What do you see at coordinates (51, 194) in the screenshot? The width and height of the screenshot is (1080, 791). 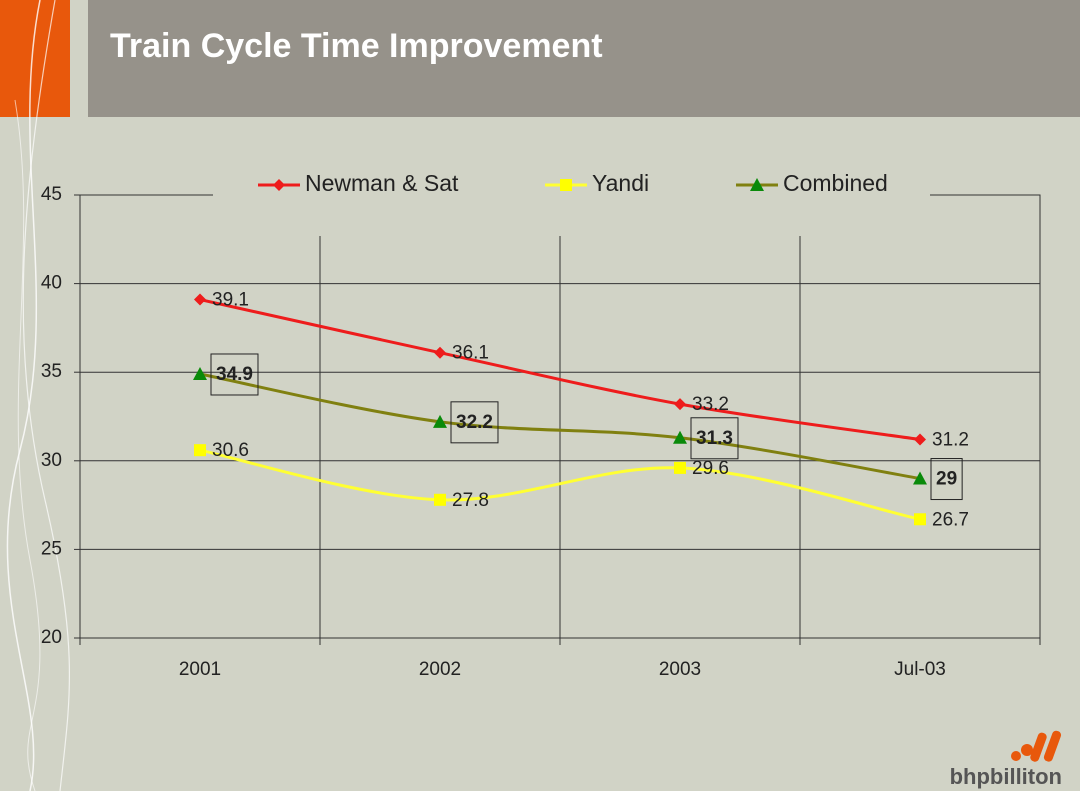 I see `y-tick-label: 45` at bounding box center [51, 194].